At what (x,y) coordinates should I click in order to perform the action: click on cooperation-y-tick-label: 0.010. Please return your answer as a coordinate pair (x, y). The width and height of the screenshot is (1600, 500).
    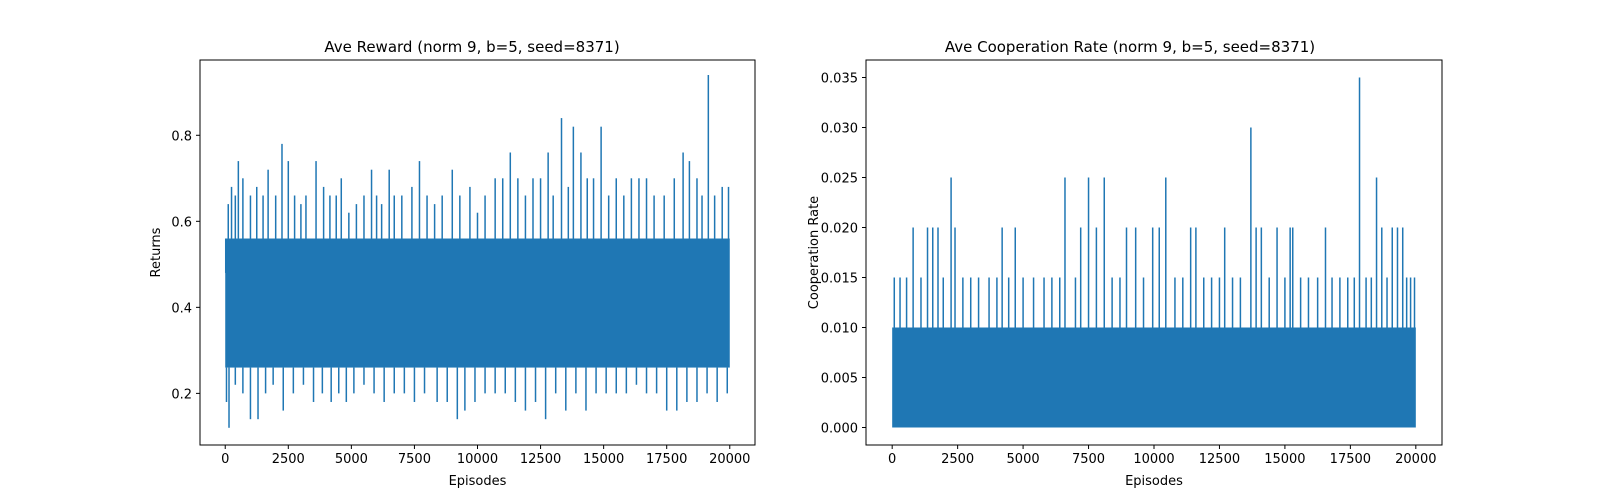
    Looking at the image, I should click on (839, 329).